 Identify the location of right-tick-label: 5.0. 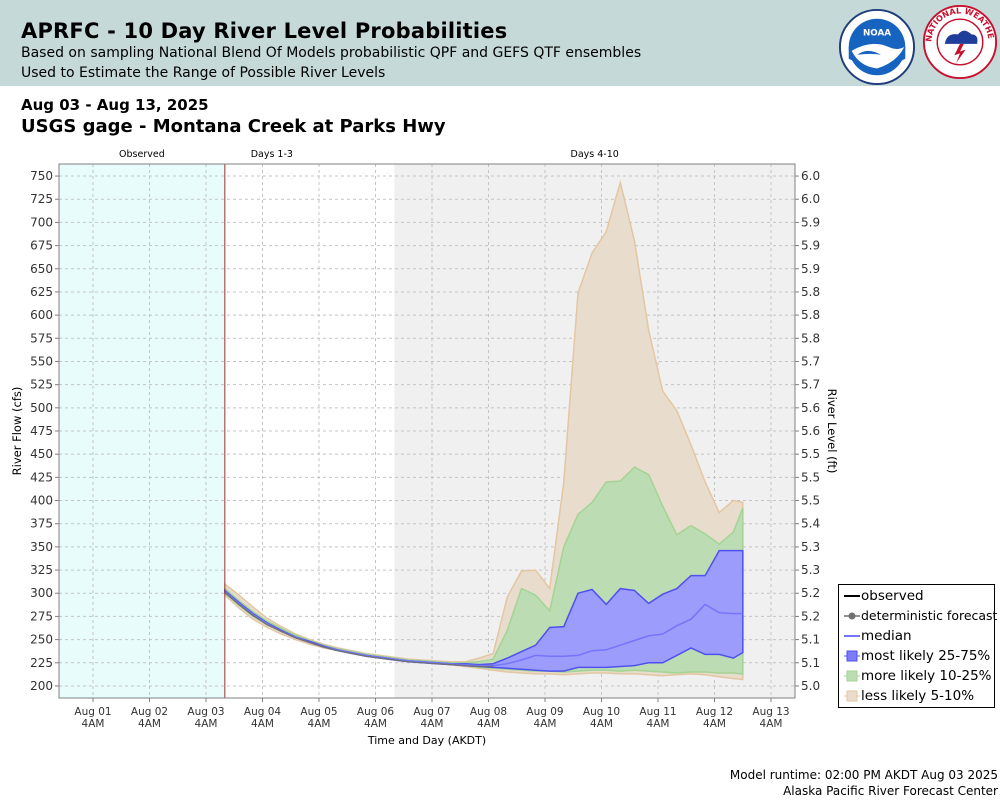
(810, 686).